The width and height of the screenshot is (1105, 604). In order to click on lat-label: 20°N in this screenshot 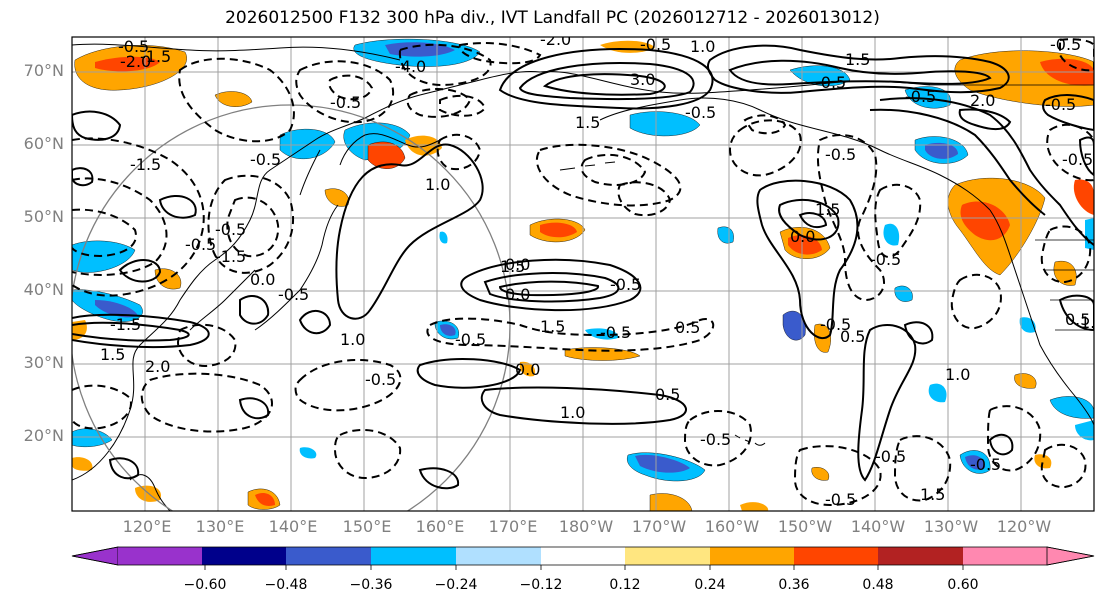, I will do `click(43, 435)`.